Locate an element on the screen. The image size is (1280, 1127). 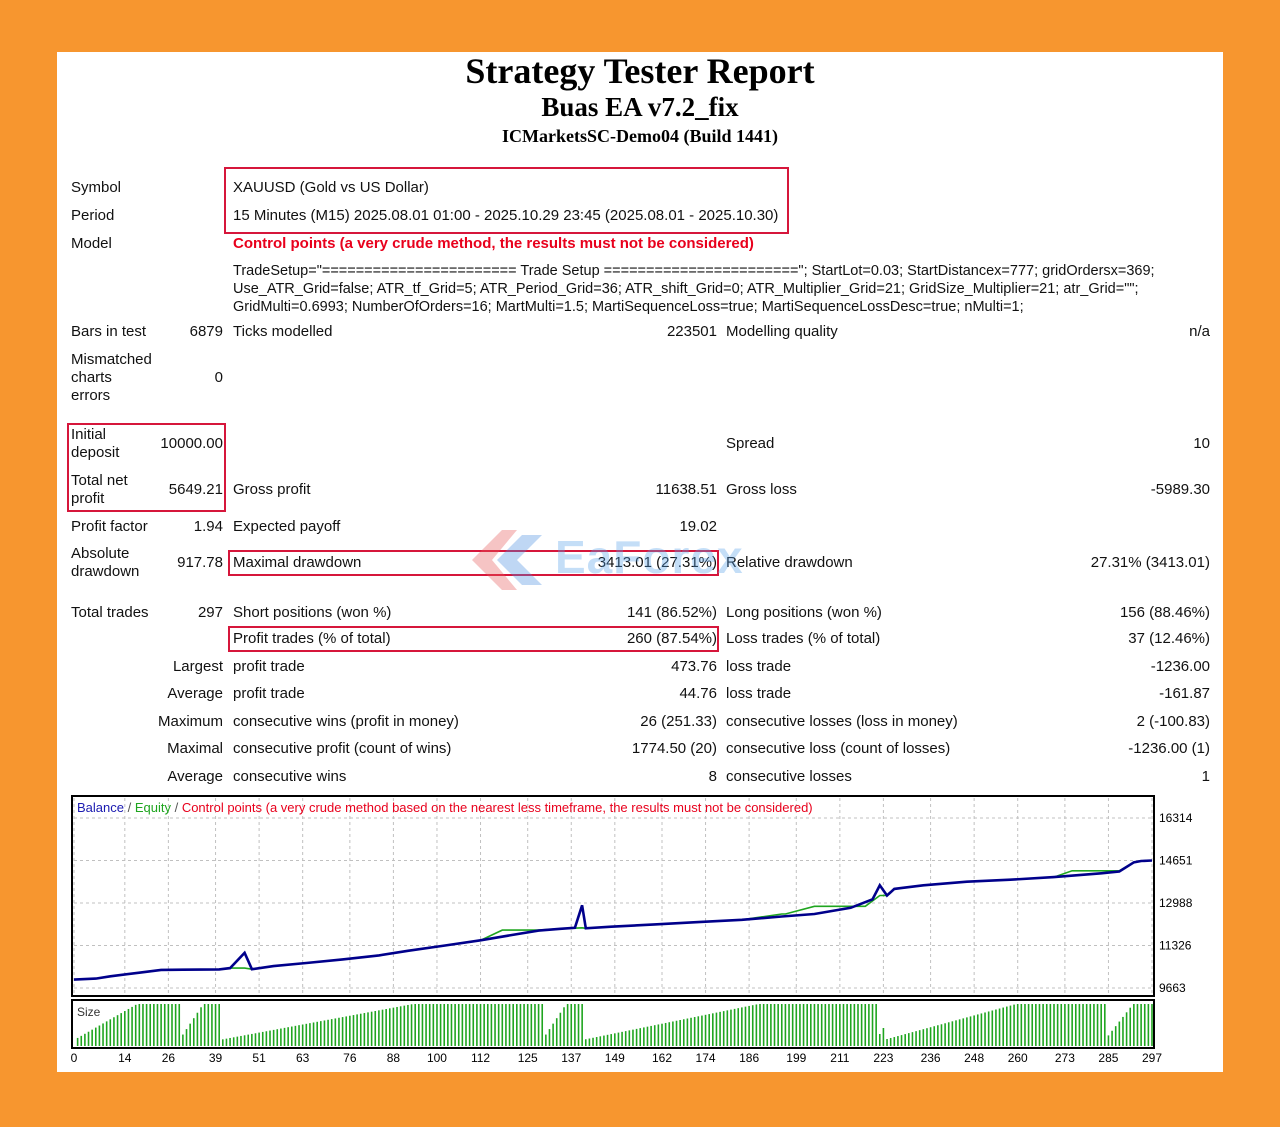
server-build: ICMarketsSC-Demo04 (Build 1441) is located at coordinates (640, 136).